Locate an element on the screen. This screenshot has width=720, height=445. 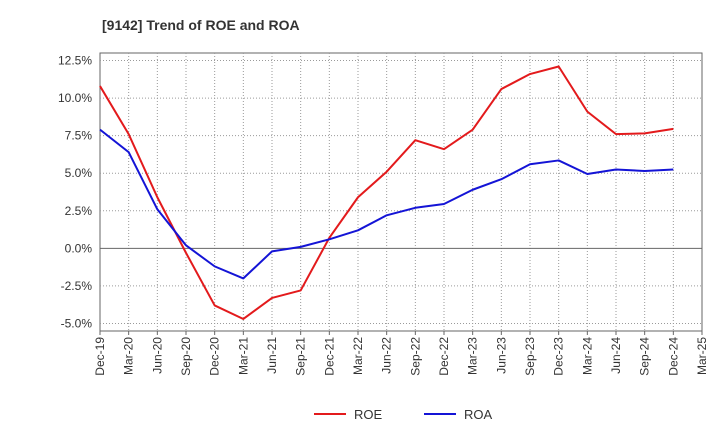
x-tick-label: Jun-24 is located at coordinates (616, 355).